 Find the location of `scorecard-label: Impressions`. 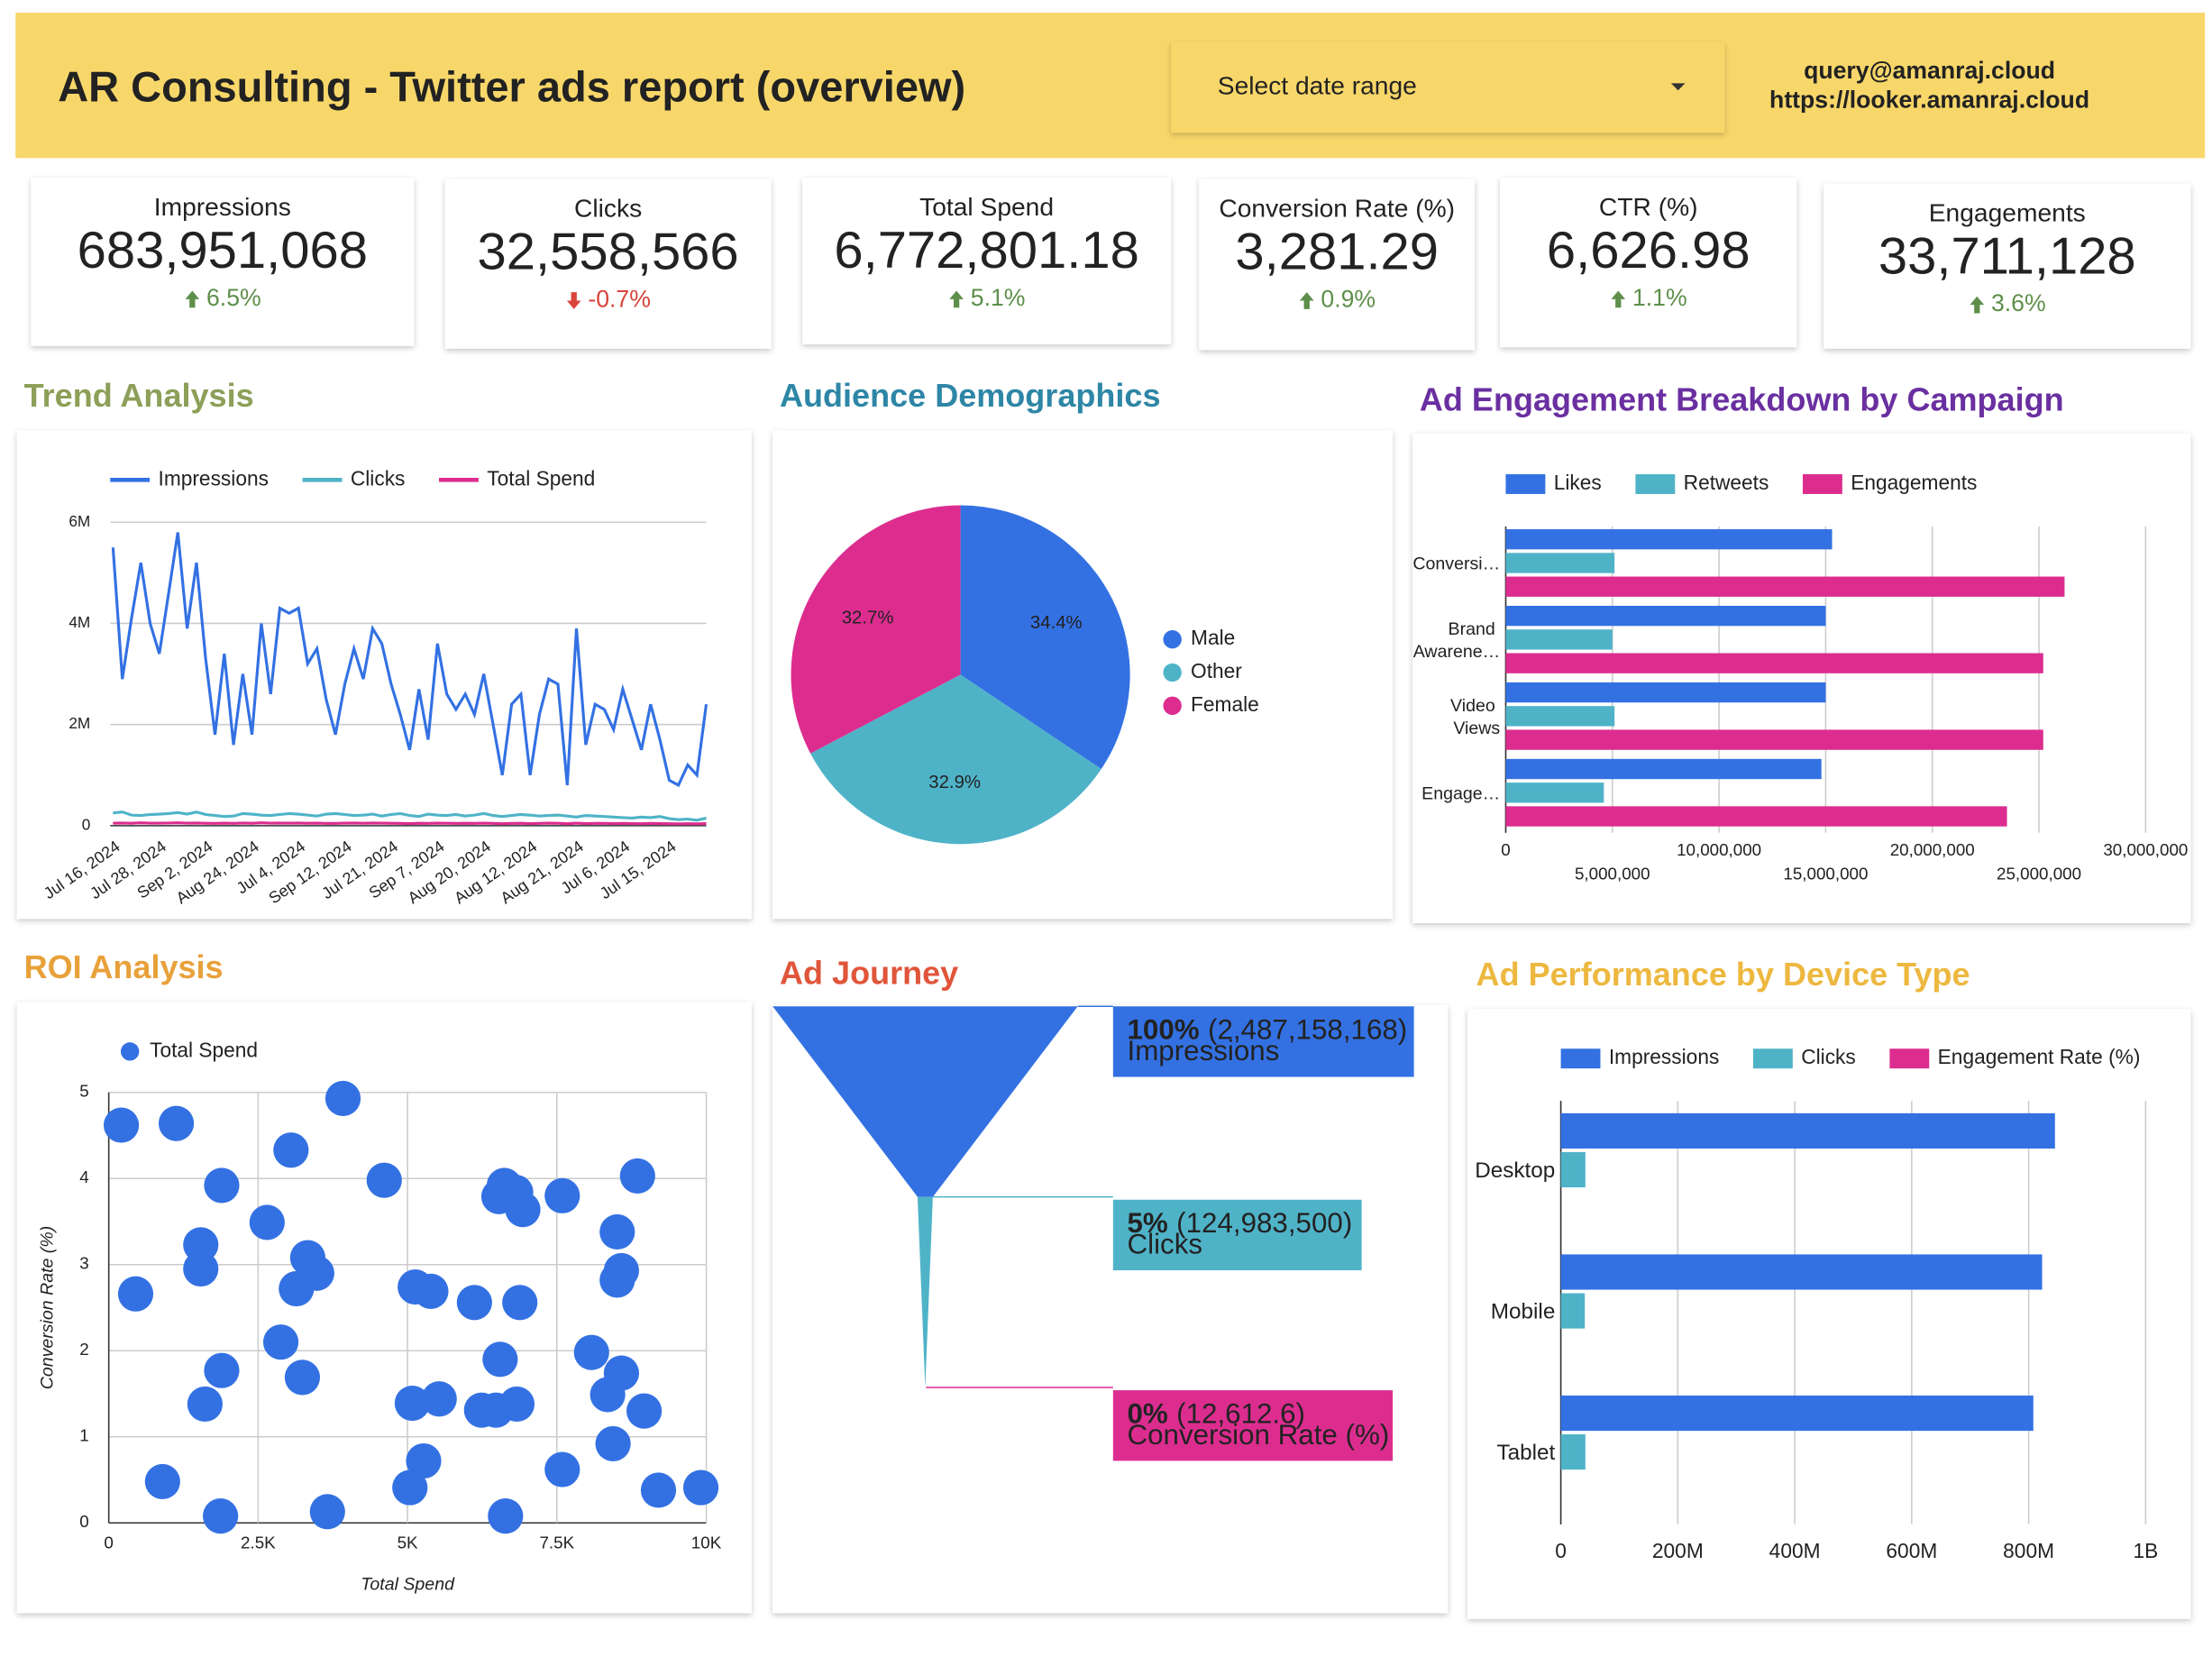

scorecard-label: Impressions is located at coordinates (222, 206).